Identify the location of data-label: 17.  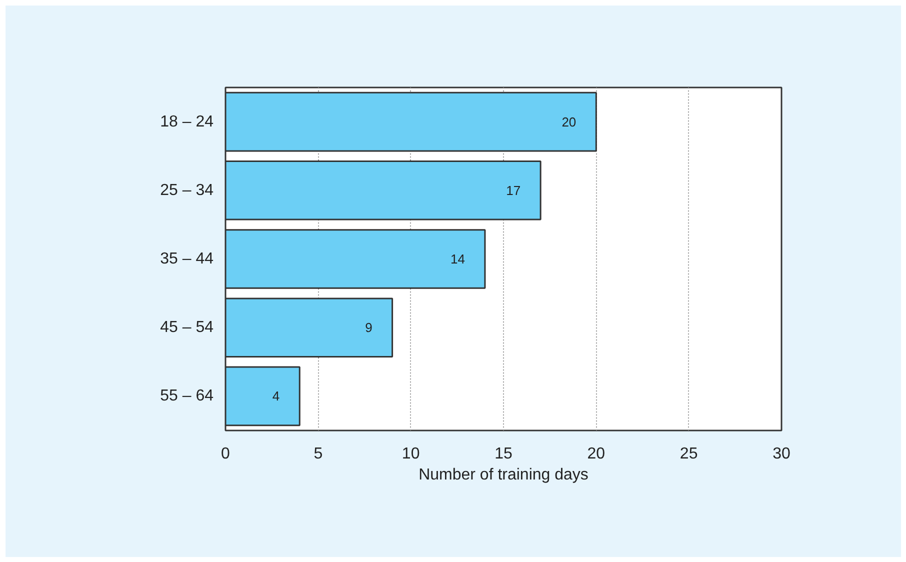
(513, 190).